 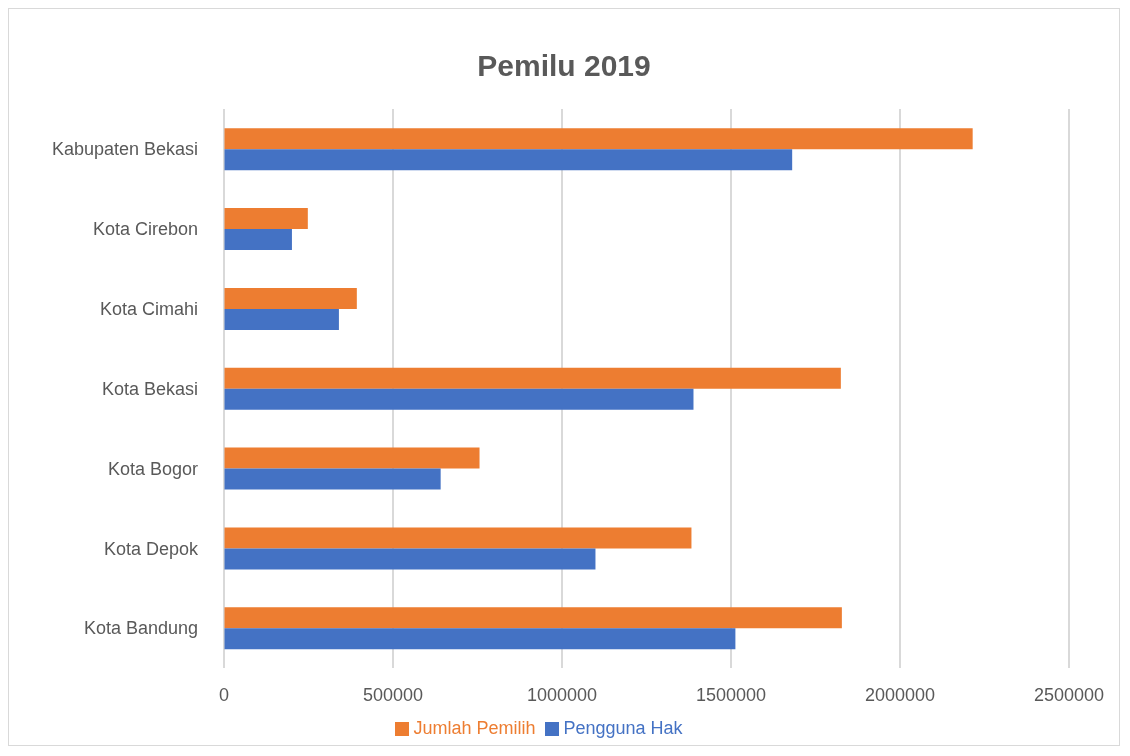 What do you see at coordinates (224, 694) in the screenshot?
I see `x-tick-label: 0` at bounding box center [224, 694].